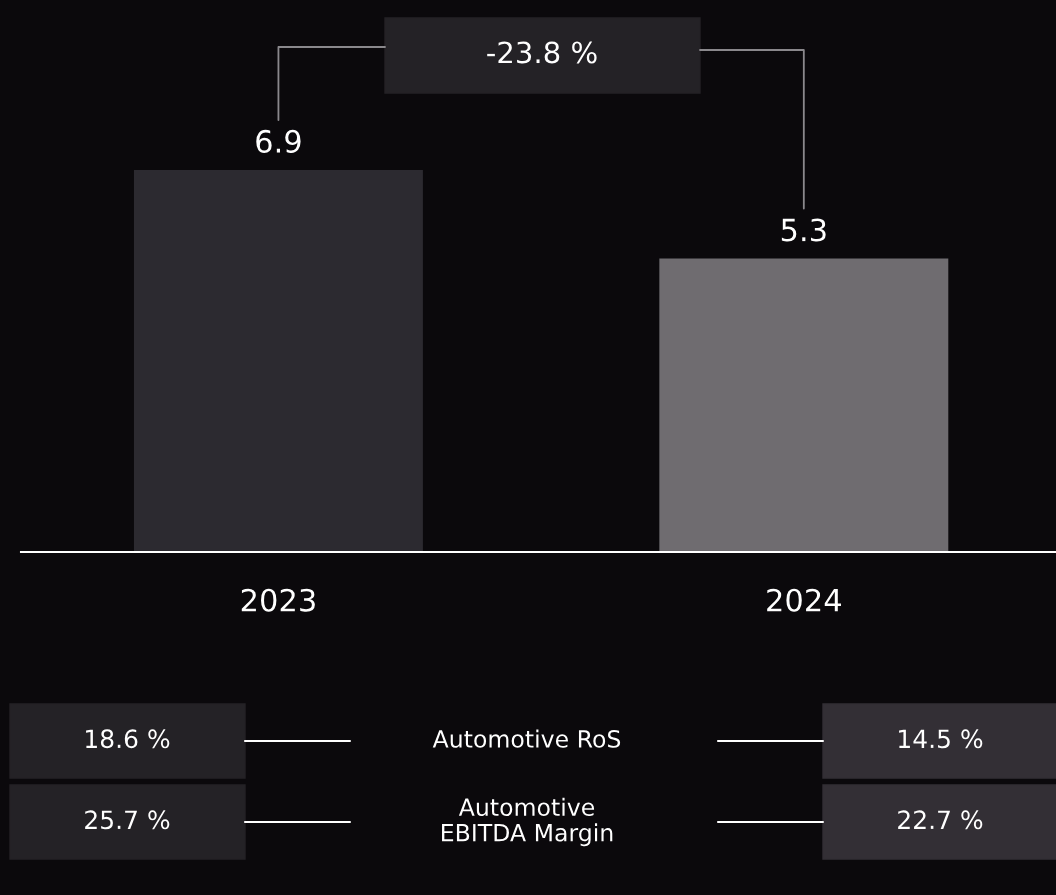 The height and width of the screenshot is (895, 1056). What do you see at coordinates (278, 600) in the screenshot?
I see `x-tick-label: 2023` at bounding box center [278, 600].